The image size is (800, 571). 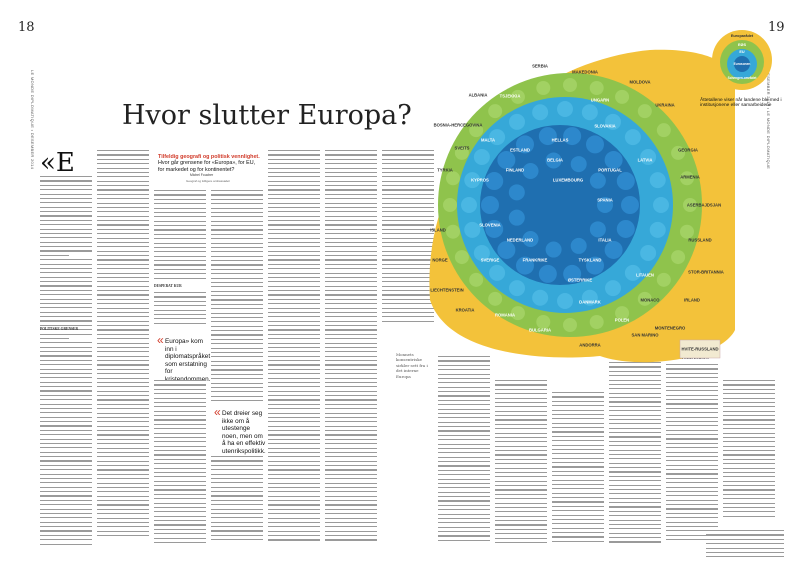 What do you see at coordinates (59, 329) in the screenshot?
I see `crosshead-1: POLITISKE GRENSER` at bounding box center [59, 329].